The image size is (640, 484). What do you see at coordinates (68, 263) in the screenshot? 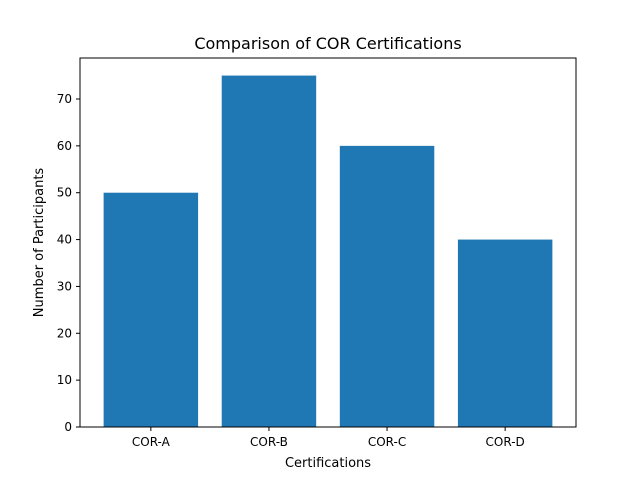
I see `y-ticks: 0 10 20 30 40 50 60 70` at bounding box center [68, 263].